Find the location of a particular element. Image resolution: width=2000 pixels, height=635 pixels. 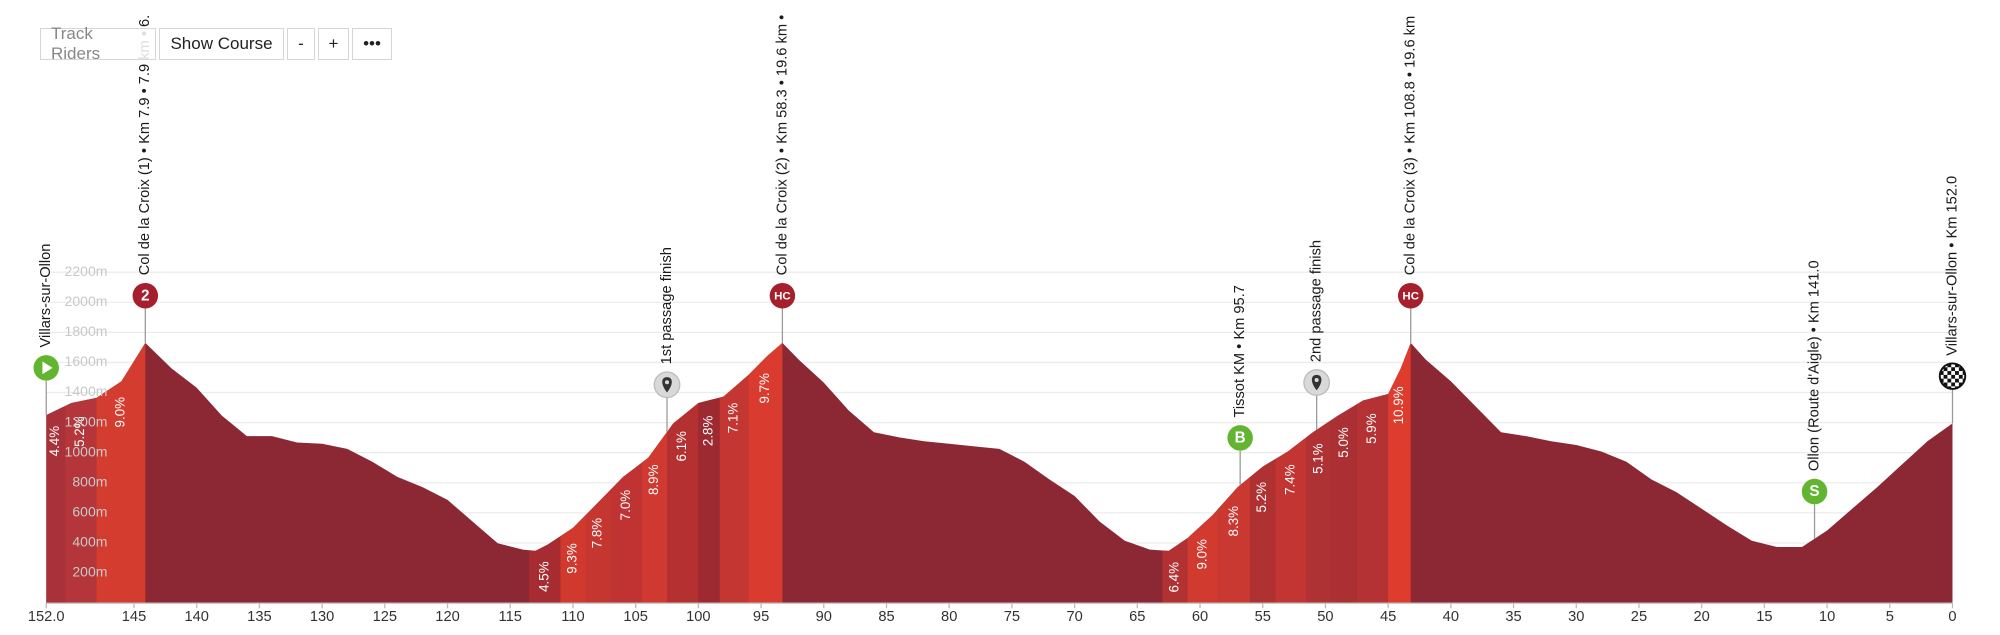

x-tick-label: 10 is located at coordinates (1827, 617).